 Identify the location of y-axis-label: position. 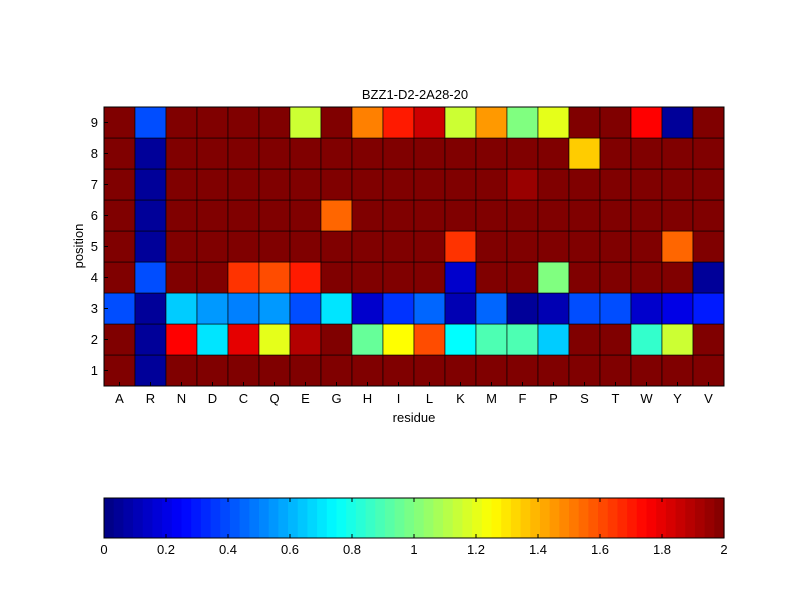
(78, 246).